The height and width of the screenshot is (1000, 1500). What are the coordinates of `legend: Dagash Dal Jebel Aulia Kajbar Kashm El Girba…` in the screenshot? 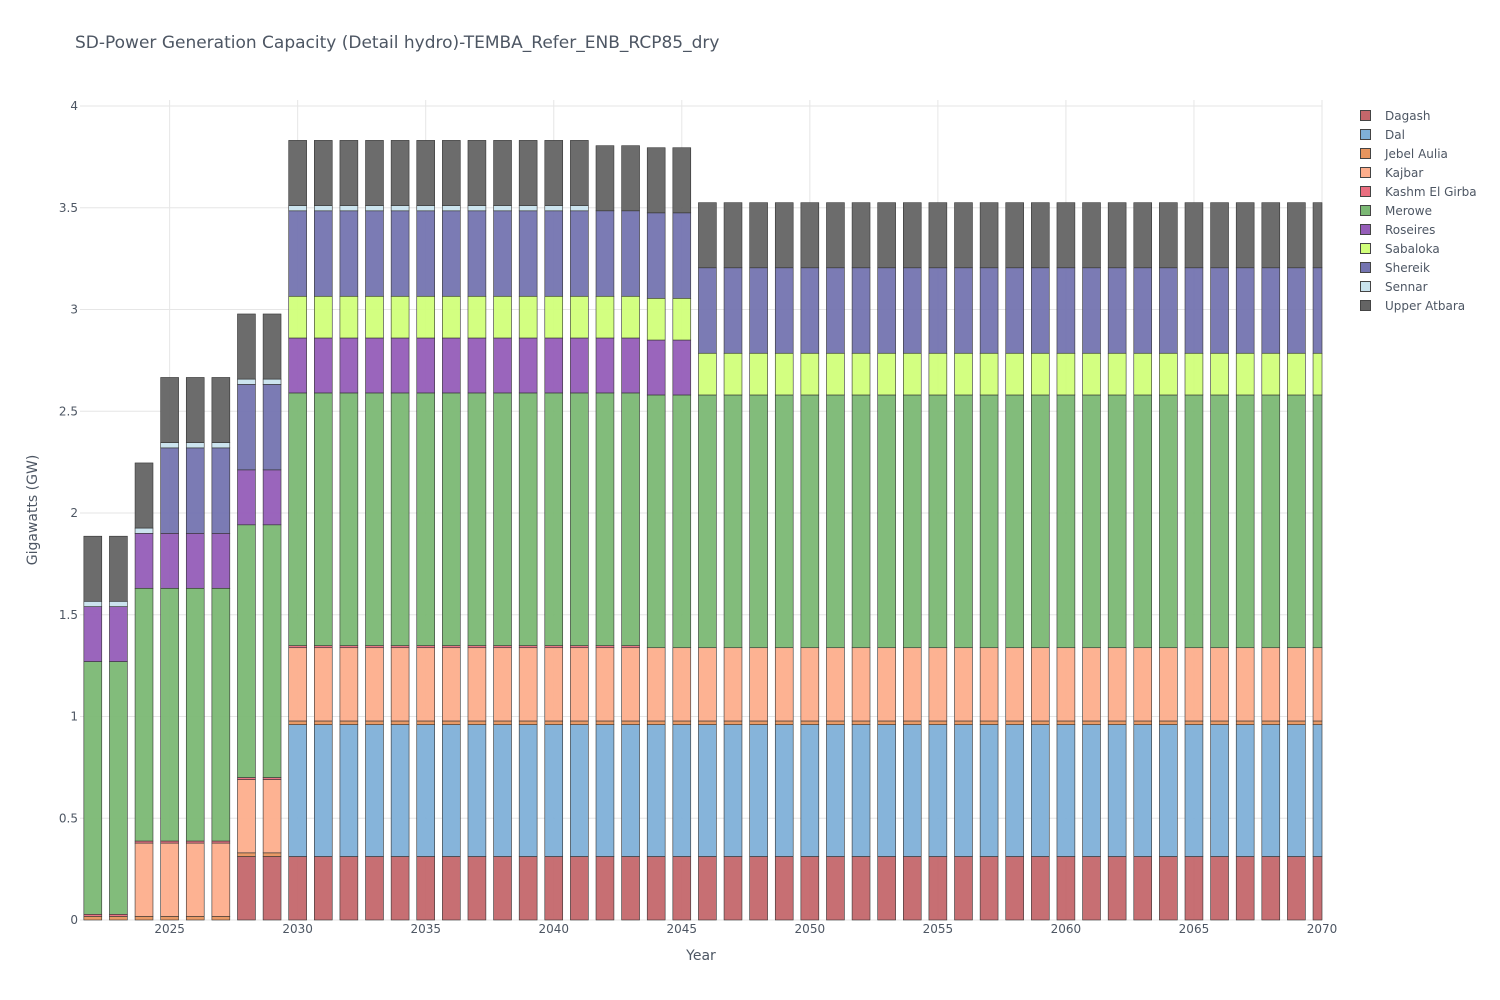 It's located at (1418, 210).